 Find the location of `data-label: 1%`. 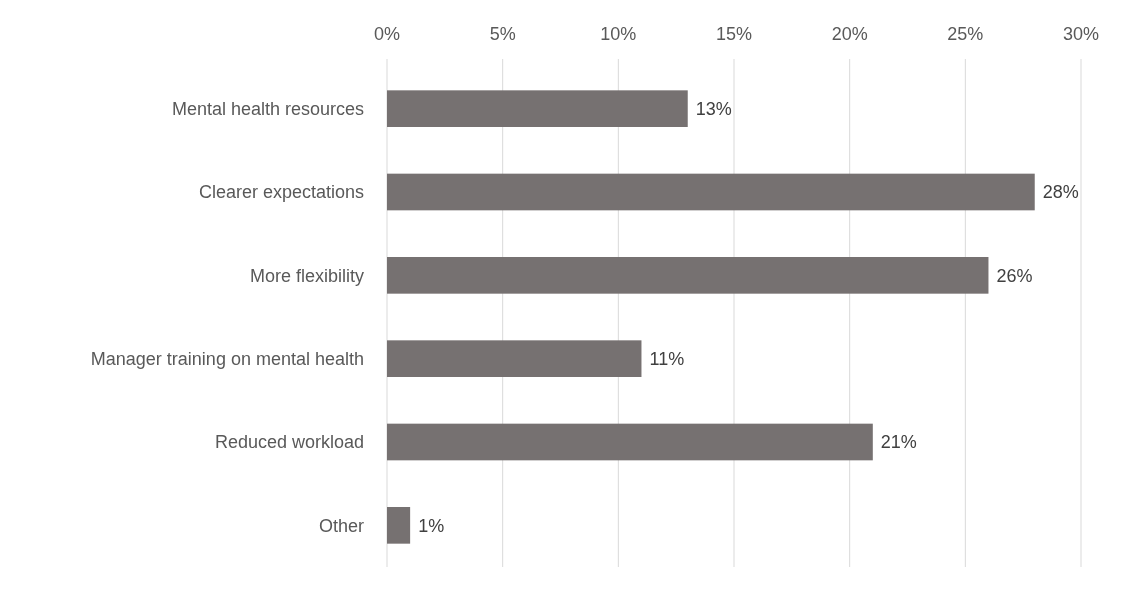

data-label: 1% is located at coordinates (431, 525).